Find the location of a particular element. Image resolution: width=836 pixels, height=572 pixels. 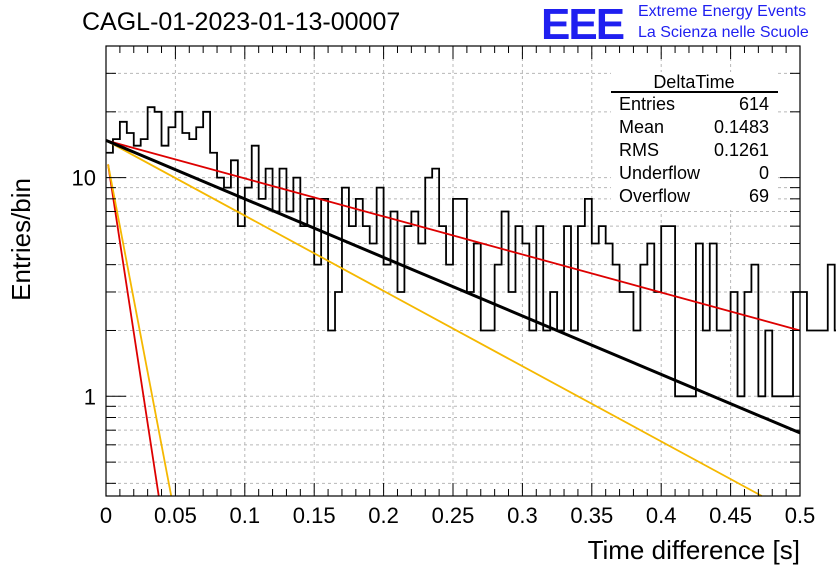

x-tick-label: 0.35 is located at coordinates (591, 515).